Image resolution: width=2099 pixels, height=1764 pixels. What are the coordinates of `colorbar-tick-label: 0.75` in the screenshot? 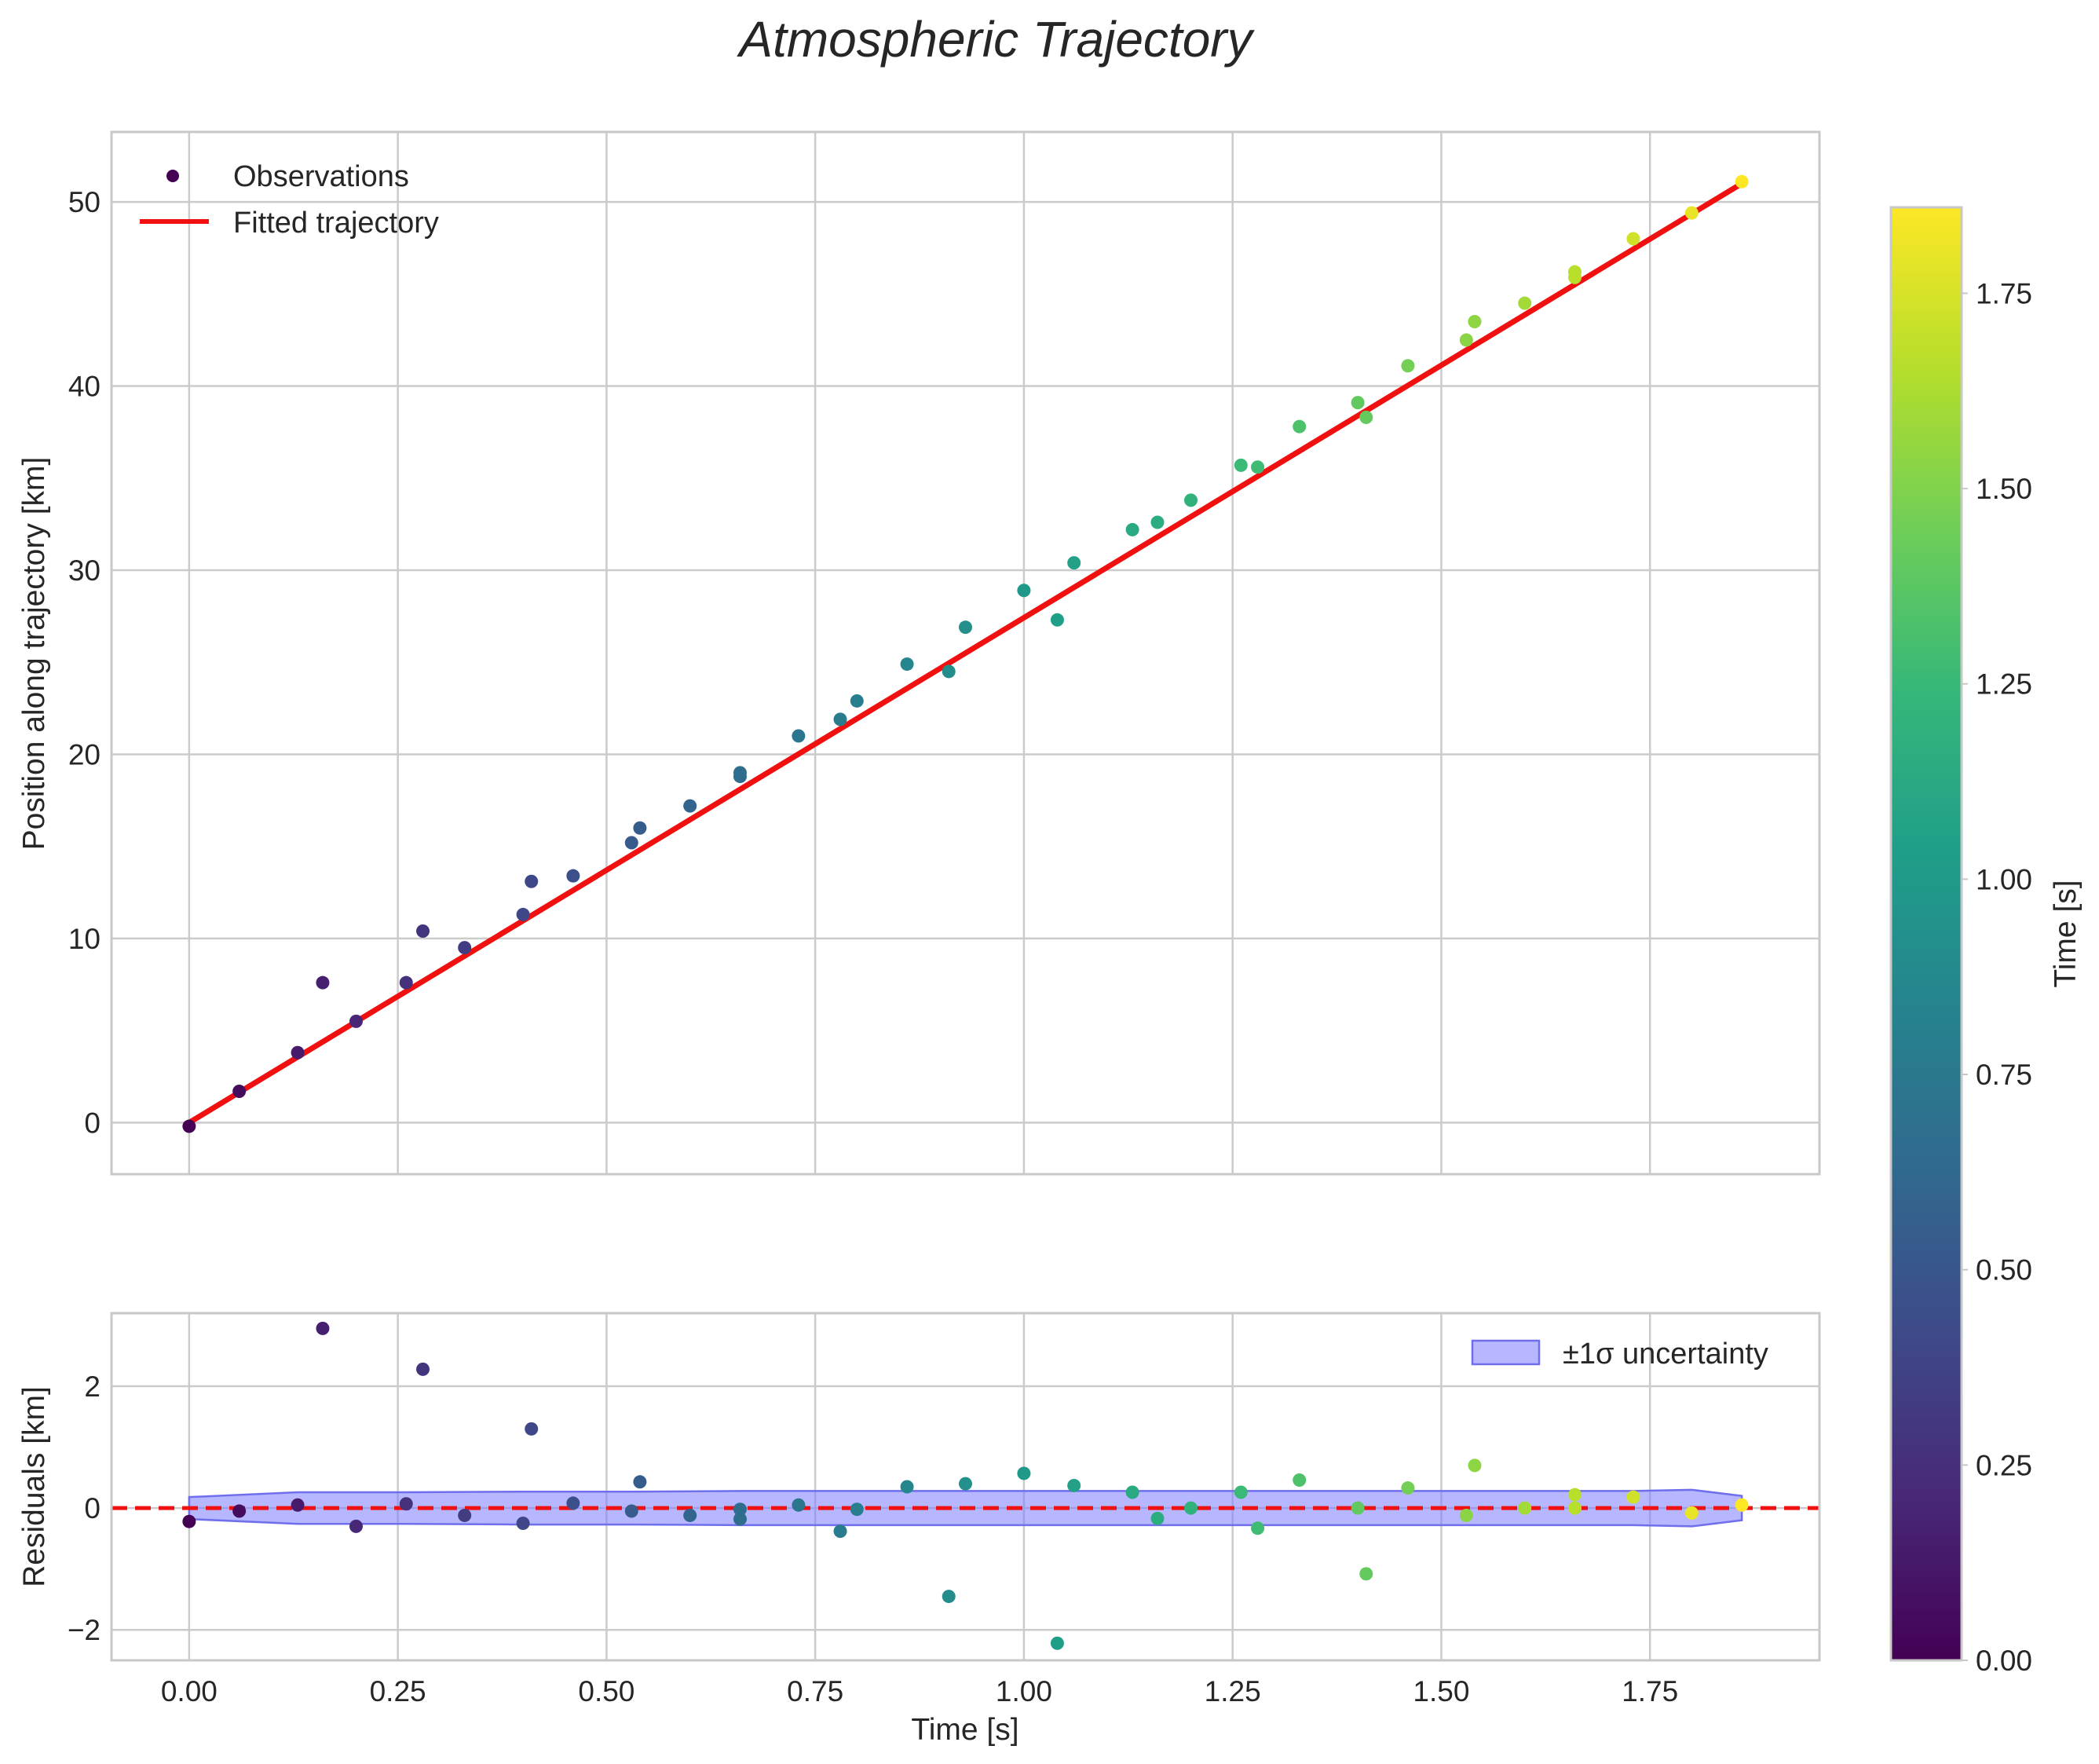 It's located at (2004, 1075).